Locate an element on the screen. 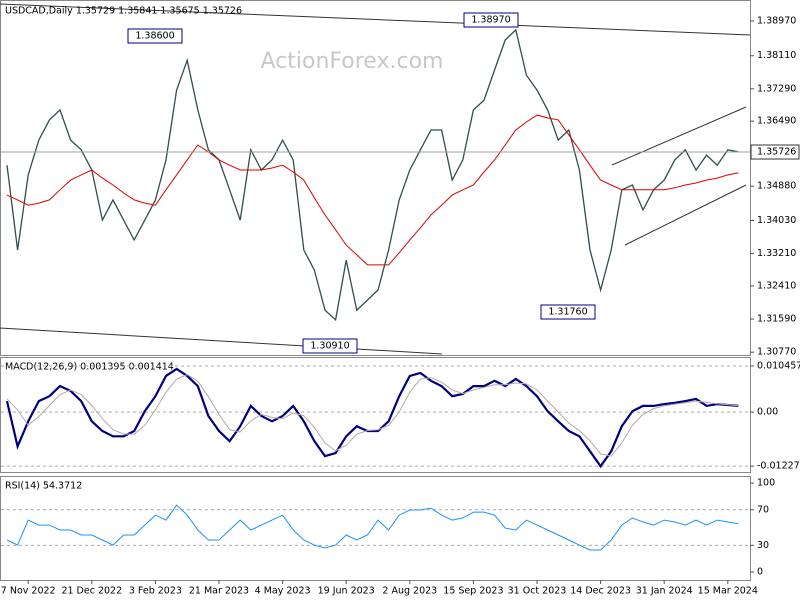 The height and width of the screenshot is (600, 800). y-tick-label: 1.31590 is located at coordinates (776, 319).